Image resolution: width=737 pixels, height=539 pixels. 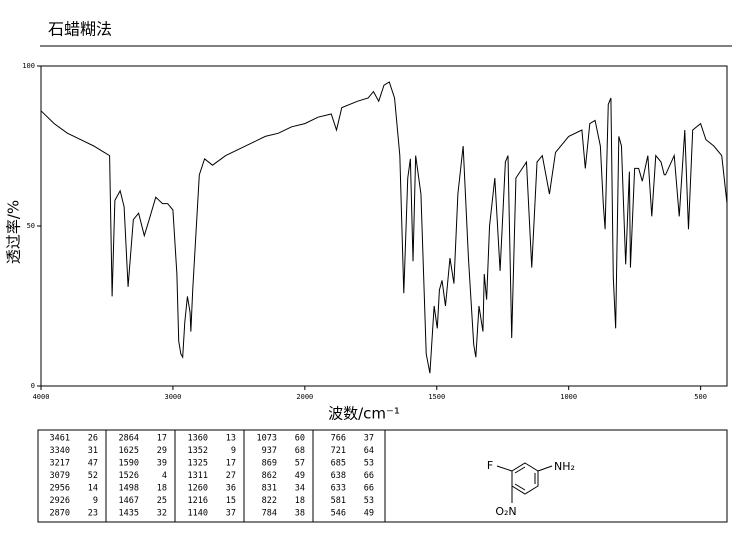 I want to click on ring, so click(x=525, y=478).